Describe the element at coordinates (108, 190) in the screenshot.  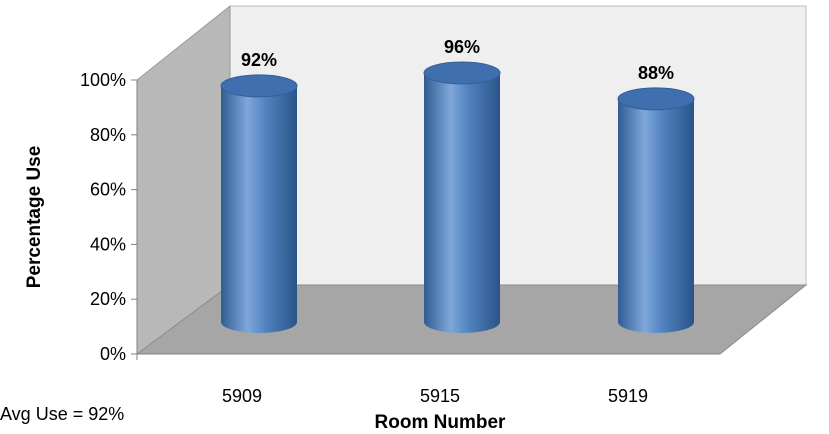
I see `y-tick-label: 60%` at that location.